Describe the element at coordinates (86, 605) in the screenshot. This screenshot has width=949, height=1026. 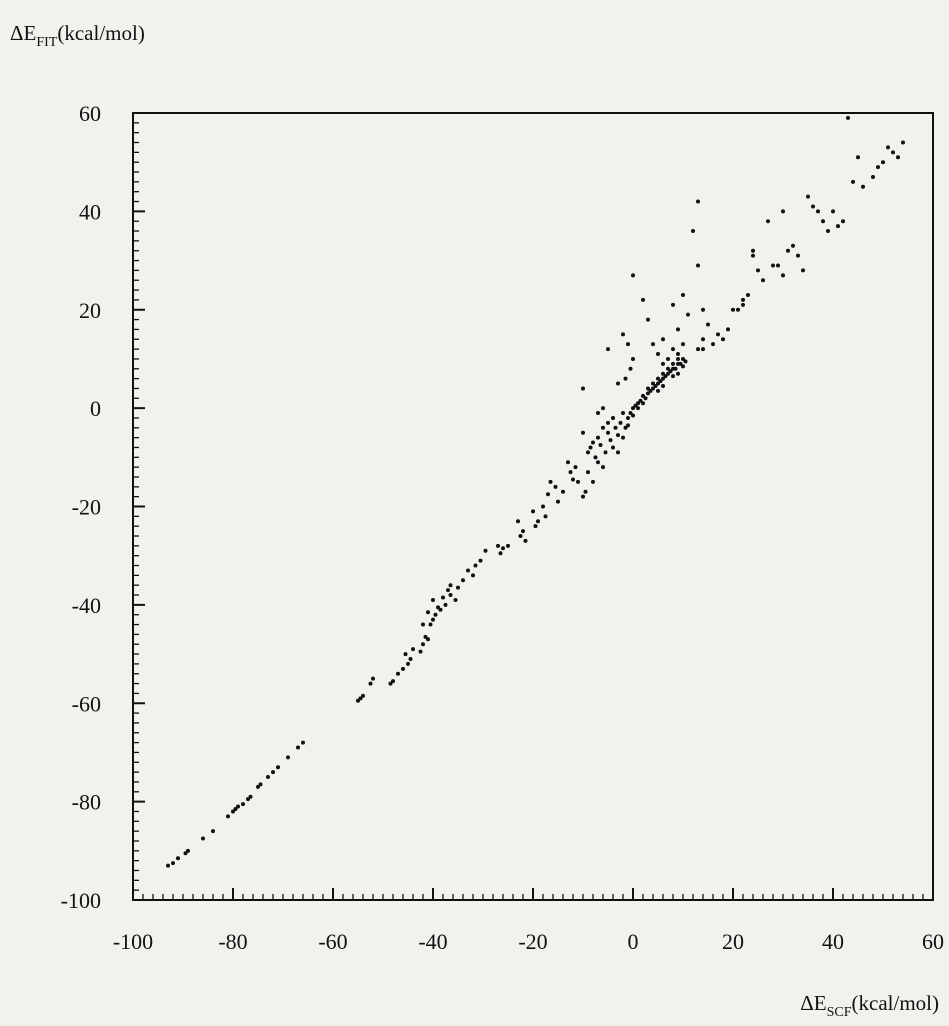
I see `y-tick-label: -40` at that location.